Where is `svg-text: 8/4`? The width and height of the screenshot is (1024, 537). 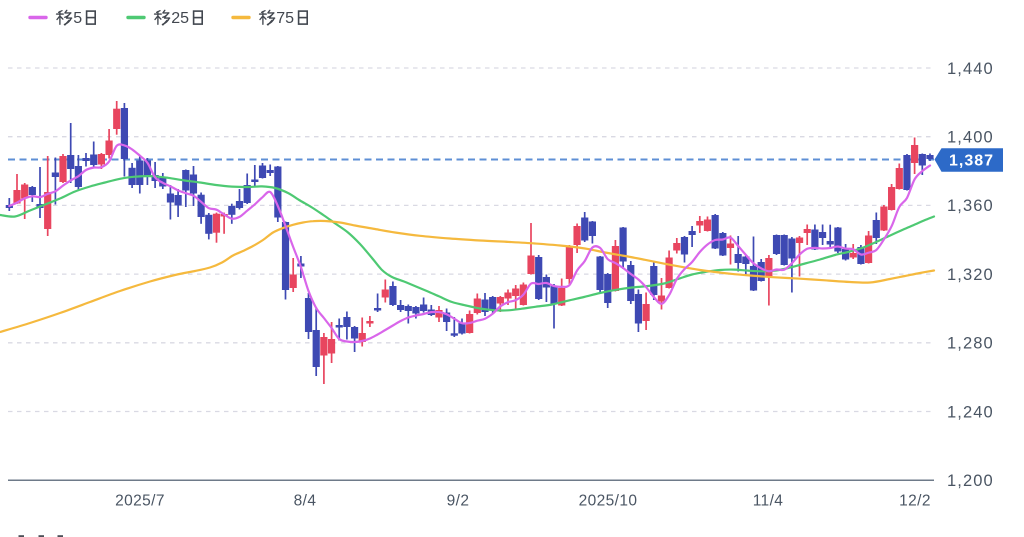 svg-text: 8/4 is located at coordinates (305, 501).